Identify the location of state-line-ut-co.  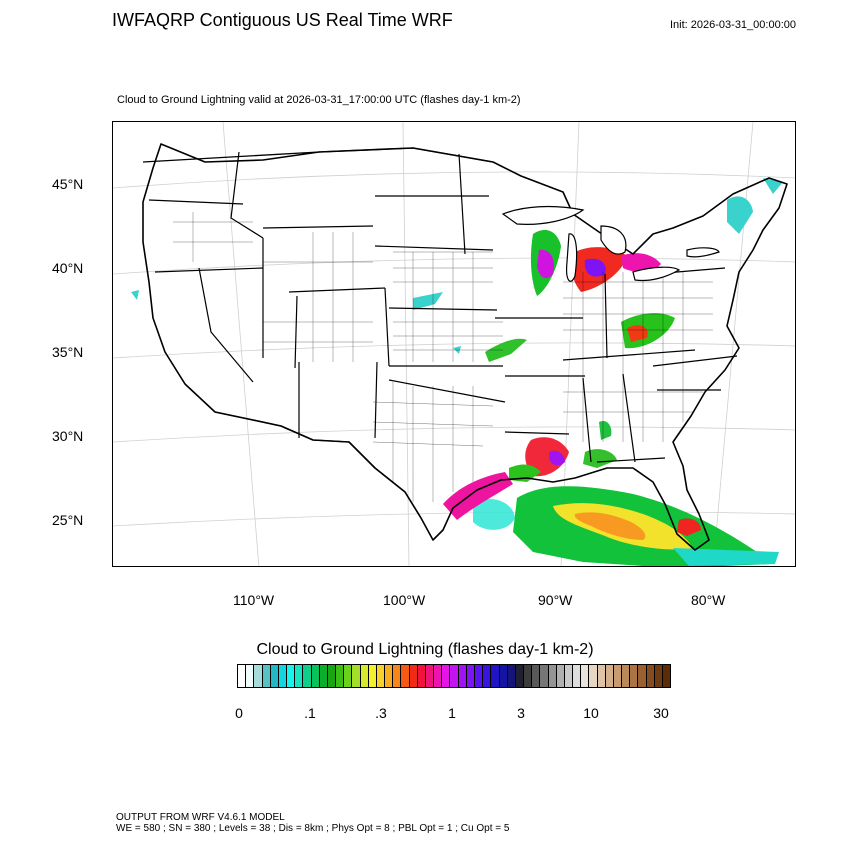
(296, 332).